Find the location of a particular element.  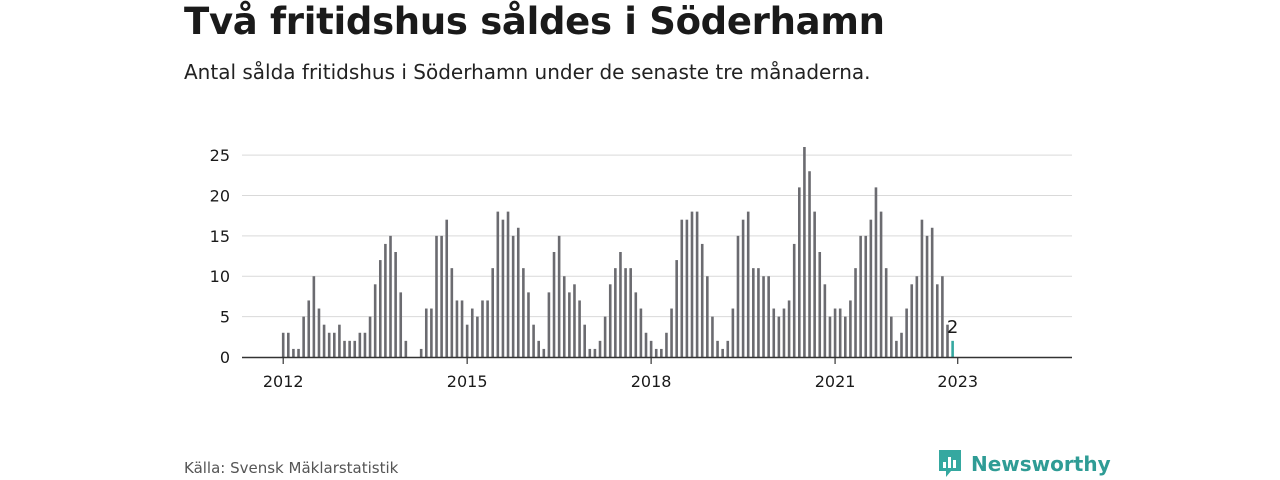

y-tick-label: 0 is located at coordinates (225, 357).